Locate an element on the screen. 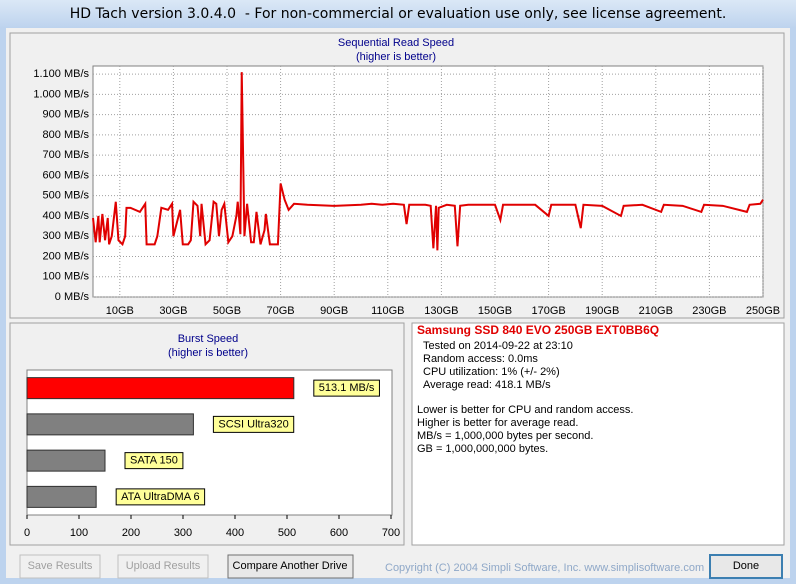 The width and height of the screenshot is (796, 584). x-tick-label: 90GB is located at coordinates (334, 311).